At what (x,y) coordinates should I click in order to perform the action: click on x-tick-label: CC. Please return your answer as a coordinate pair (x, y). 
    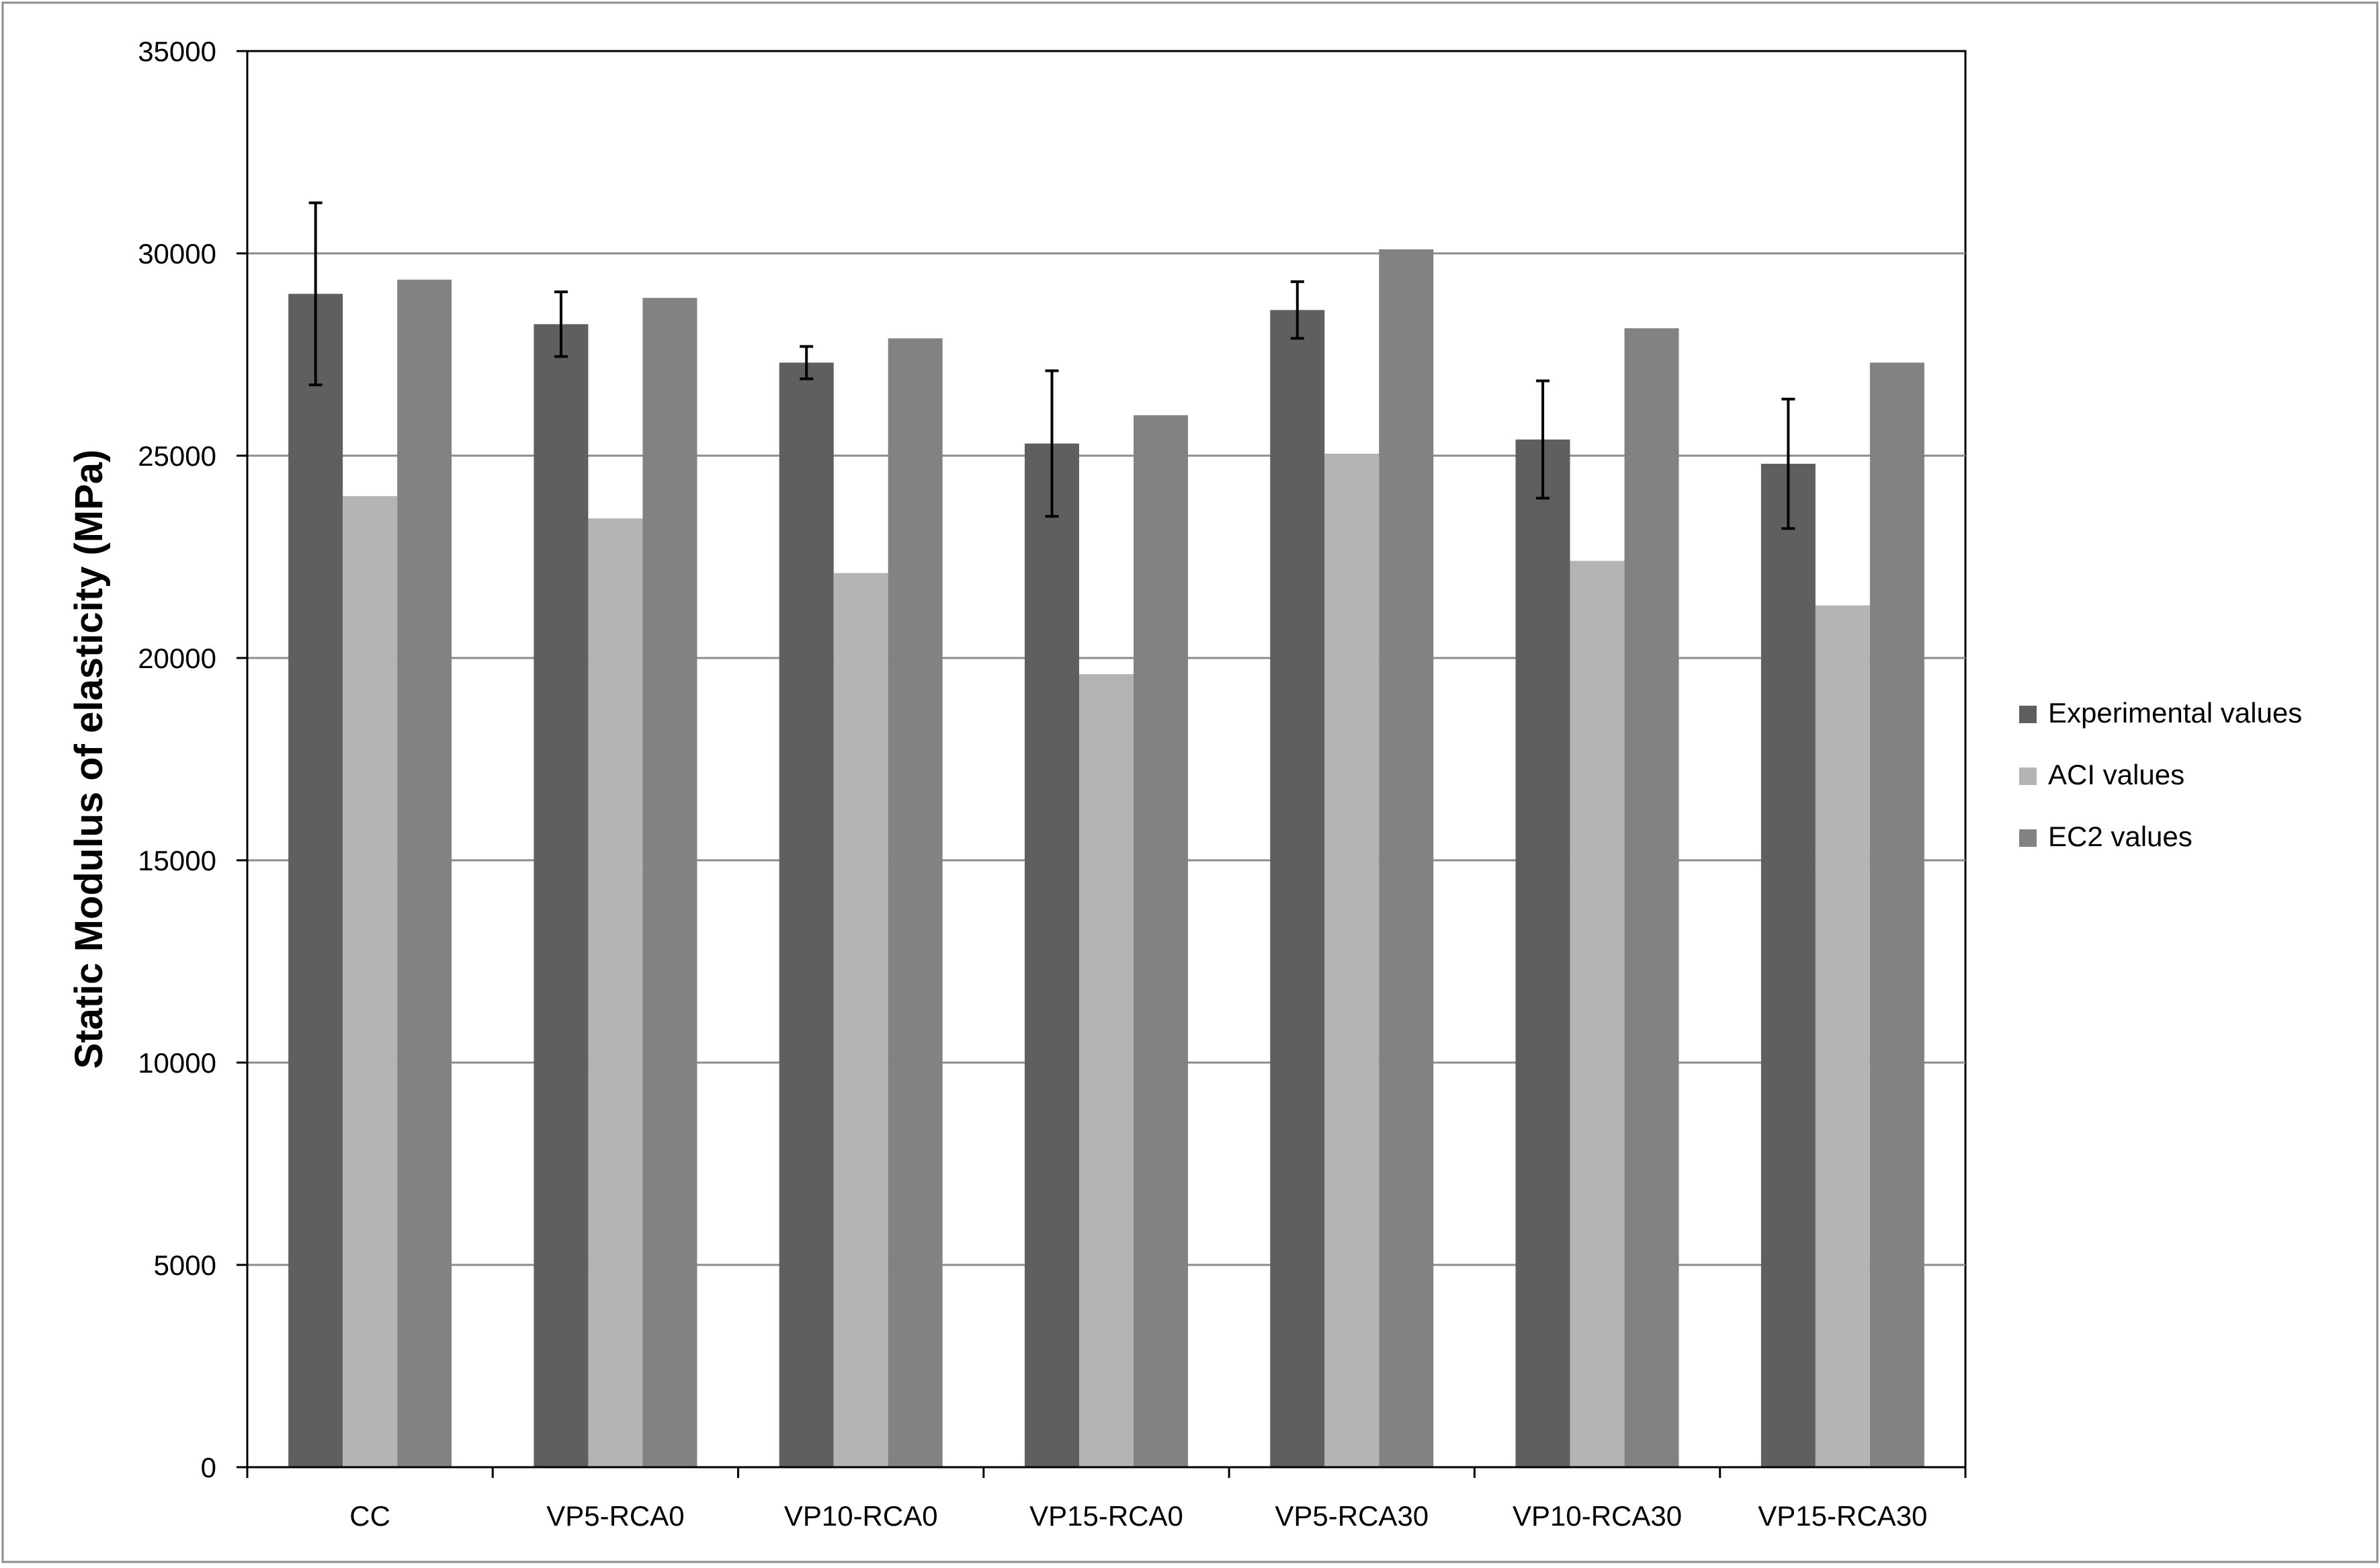
    Looking at the image, I should click on (369, 1516).